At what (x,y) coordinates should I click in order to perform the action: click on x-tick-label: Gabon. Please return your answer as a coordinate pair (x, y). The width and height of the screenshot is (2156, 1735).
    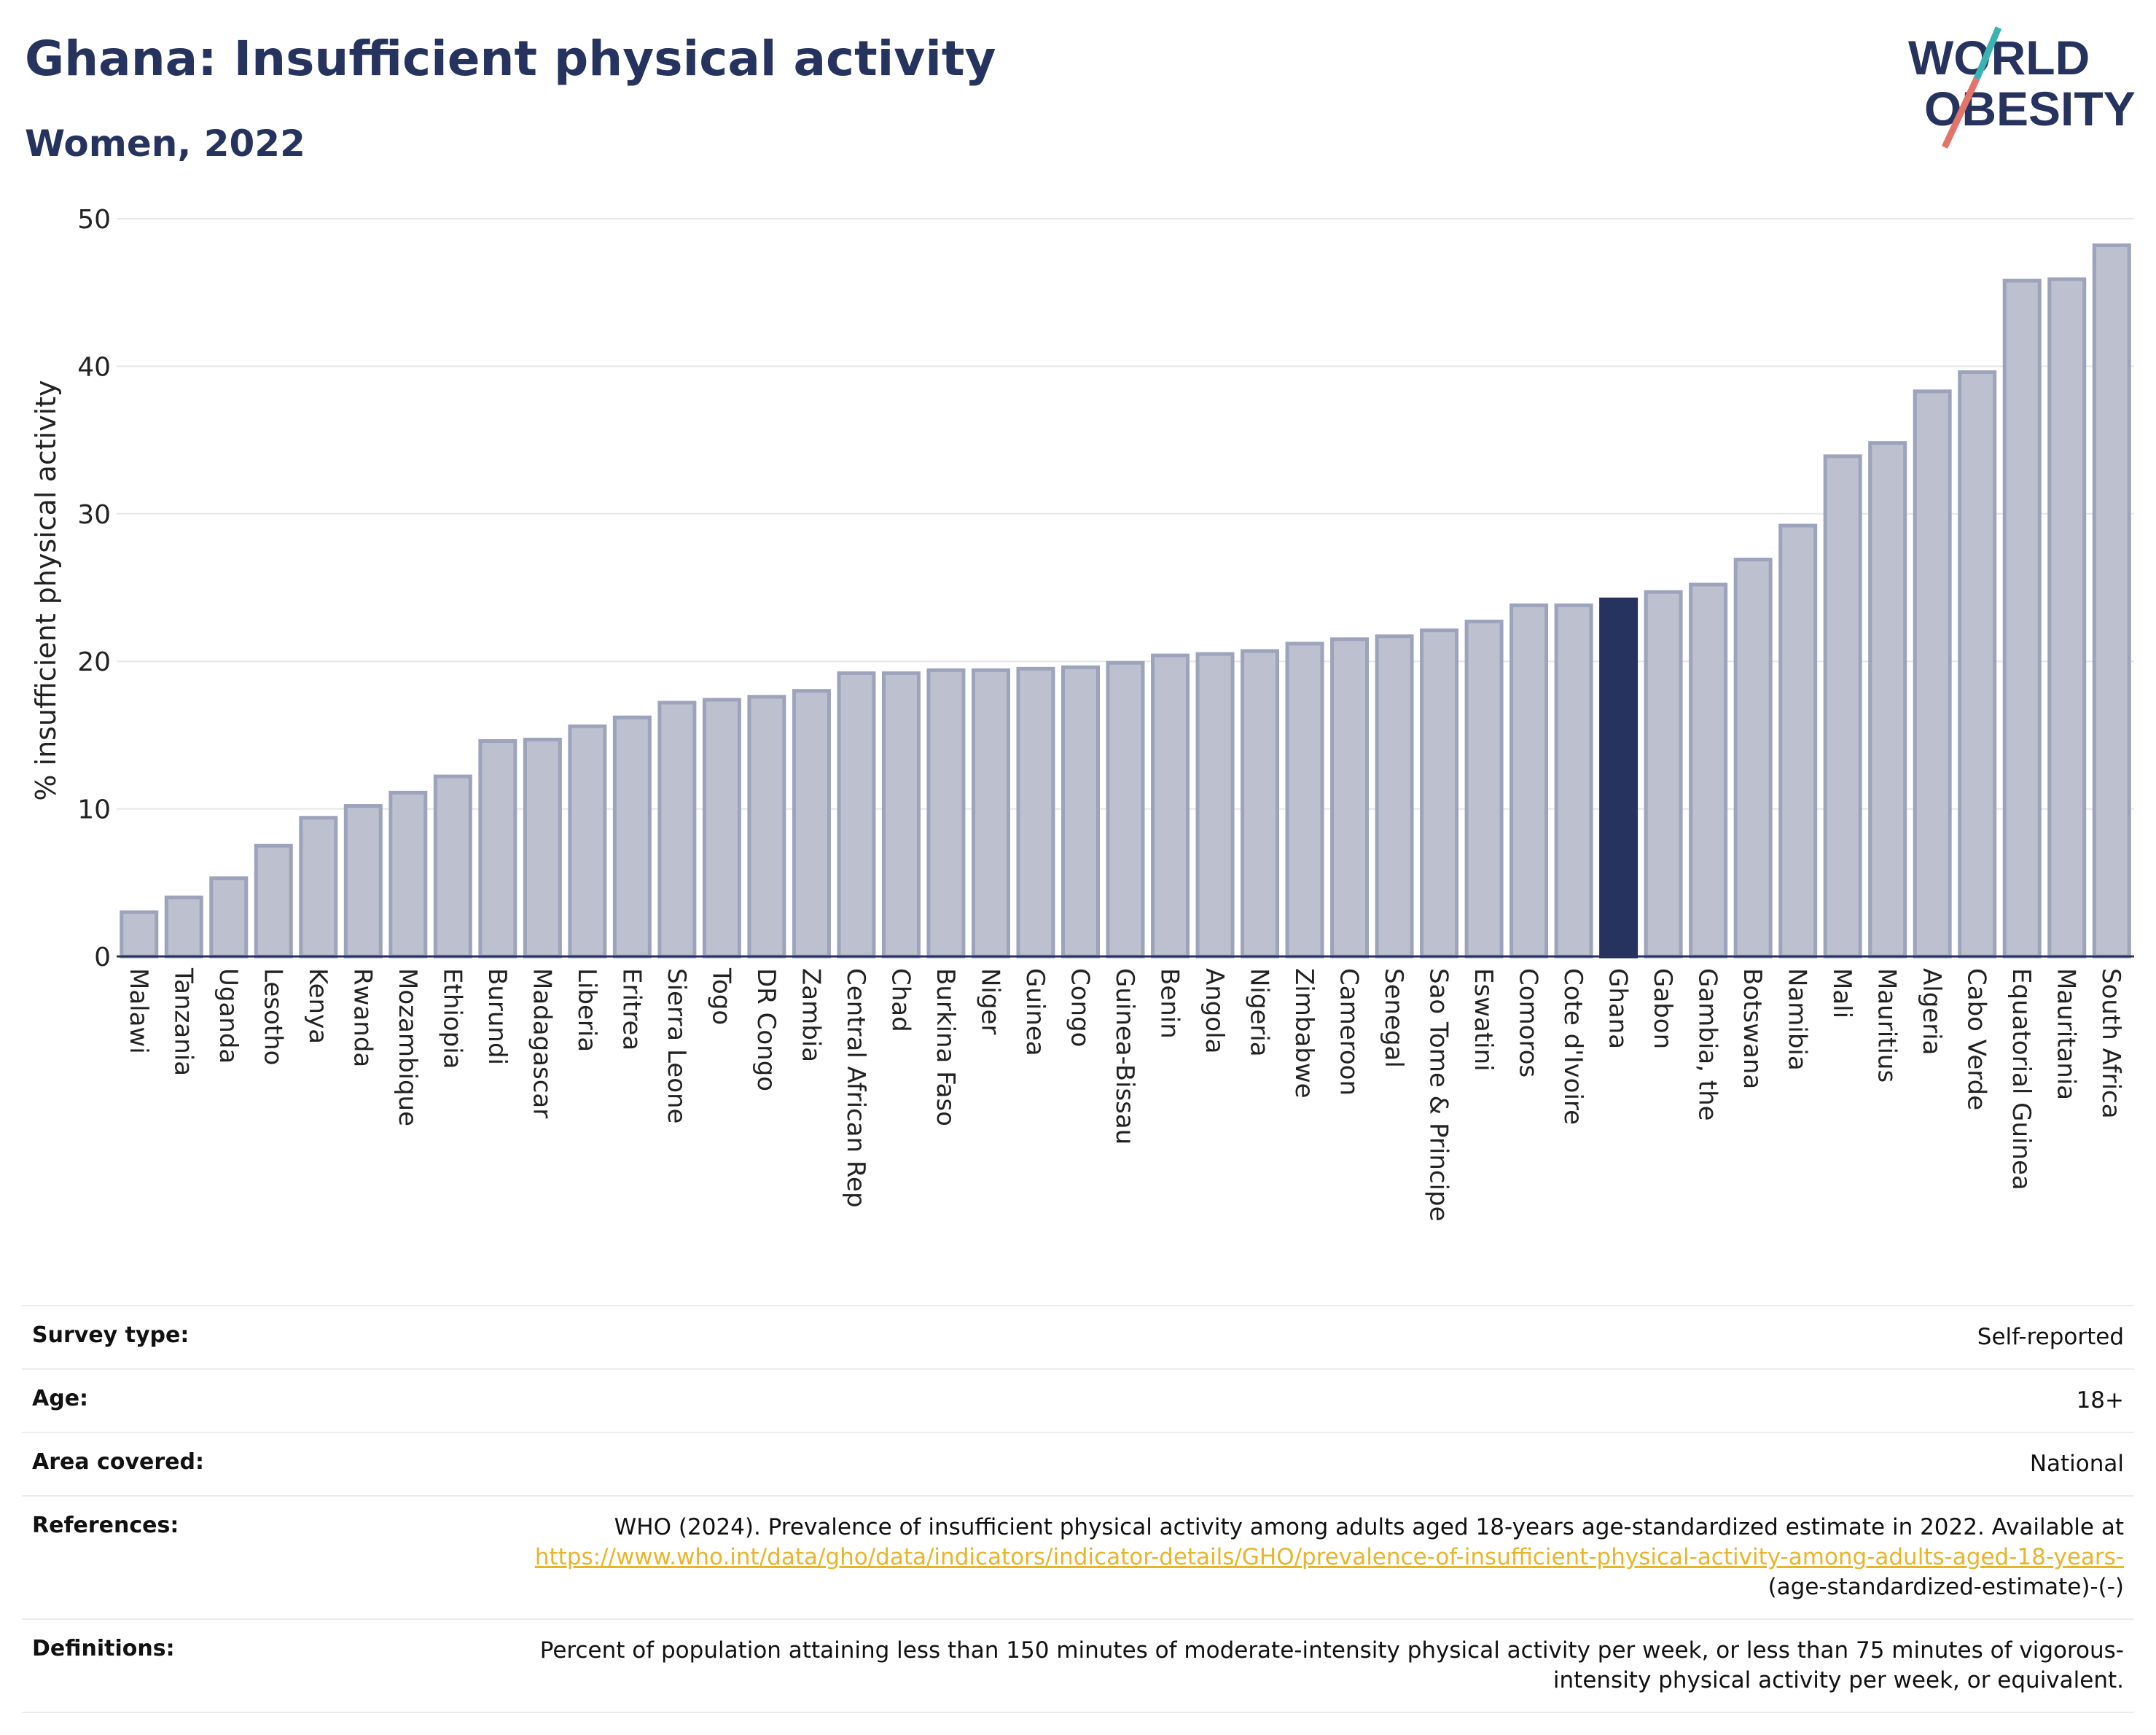
    Looking at the image, I should click on (1662, 1008).